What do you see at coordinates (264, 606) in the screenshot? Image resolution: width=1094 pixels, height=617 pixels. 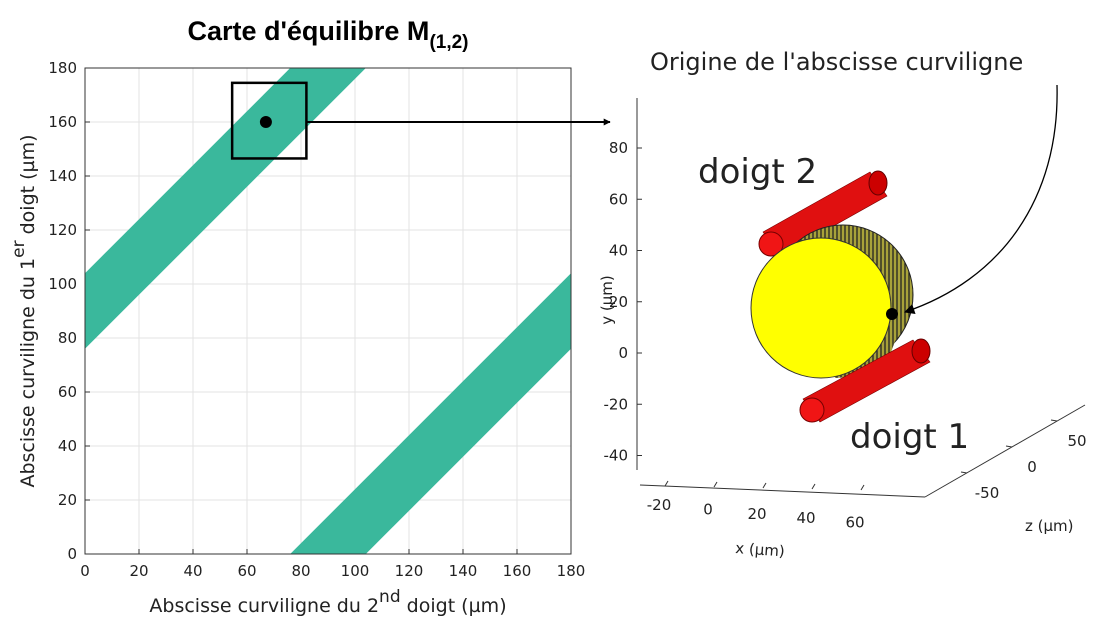 I see `x-label-part: Abscisse curviligne du 2` at bounding box center [264, 606].